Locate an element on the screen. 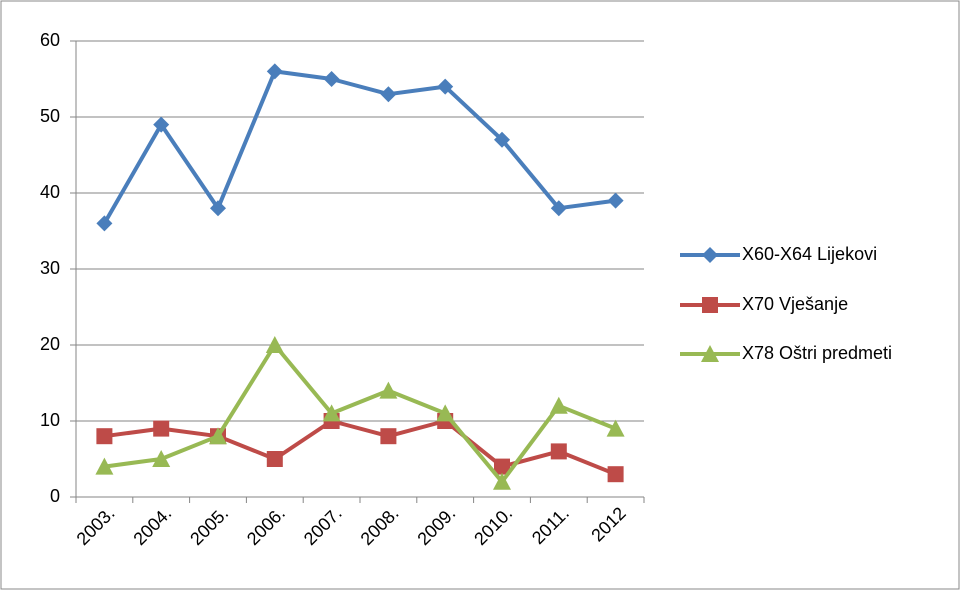 The height and width of the screenshot is (596, 961). y-tick-label: 20 is located at coordinates (50, 344).